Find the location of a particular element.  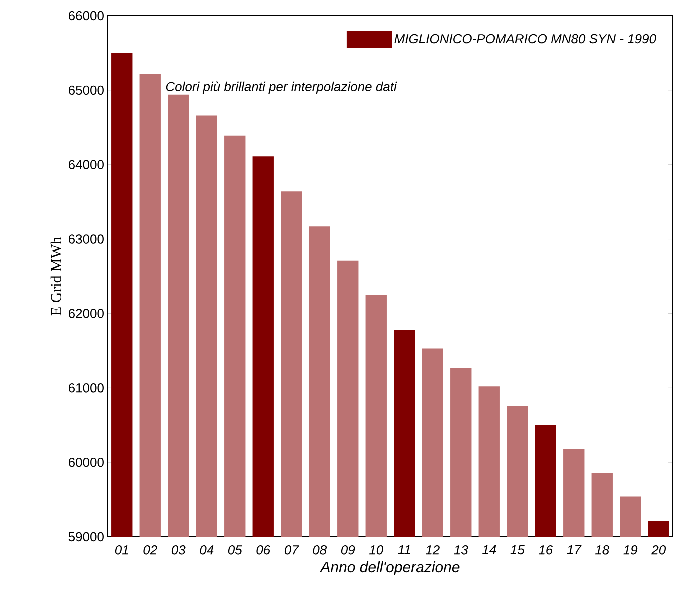

y-tick-label: 63000 is located at coordinates (86, 239).